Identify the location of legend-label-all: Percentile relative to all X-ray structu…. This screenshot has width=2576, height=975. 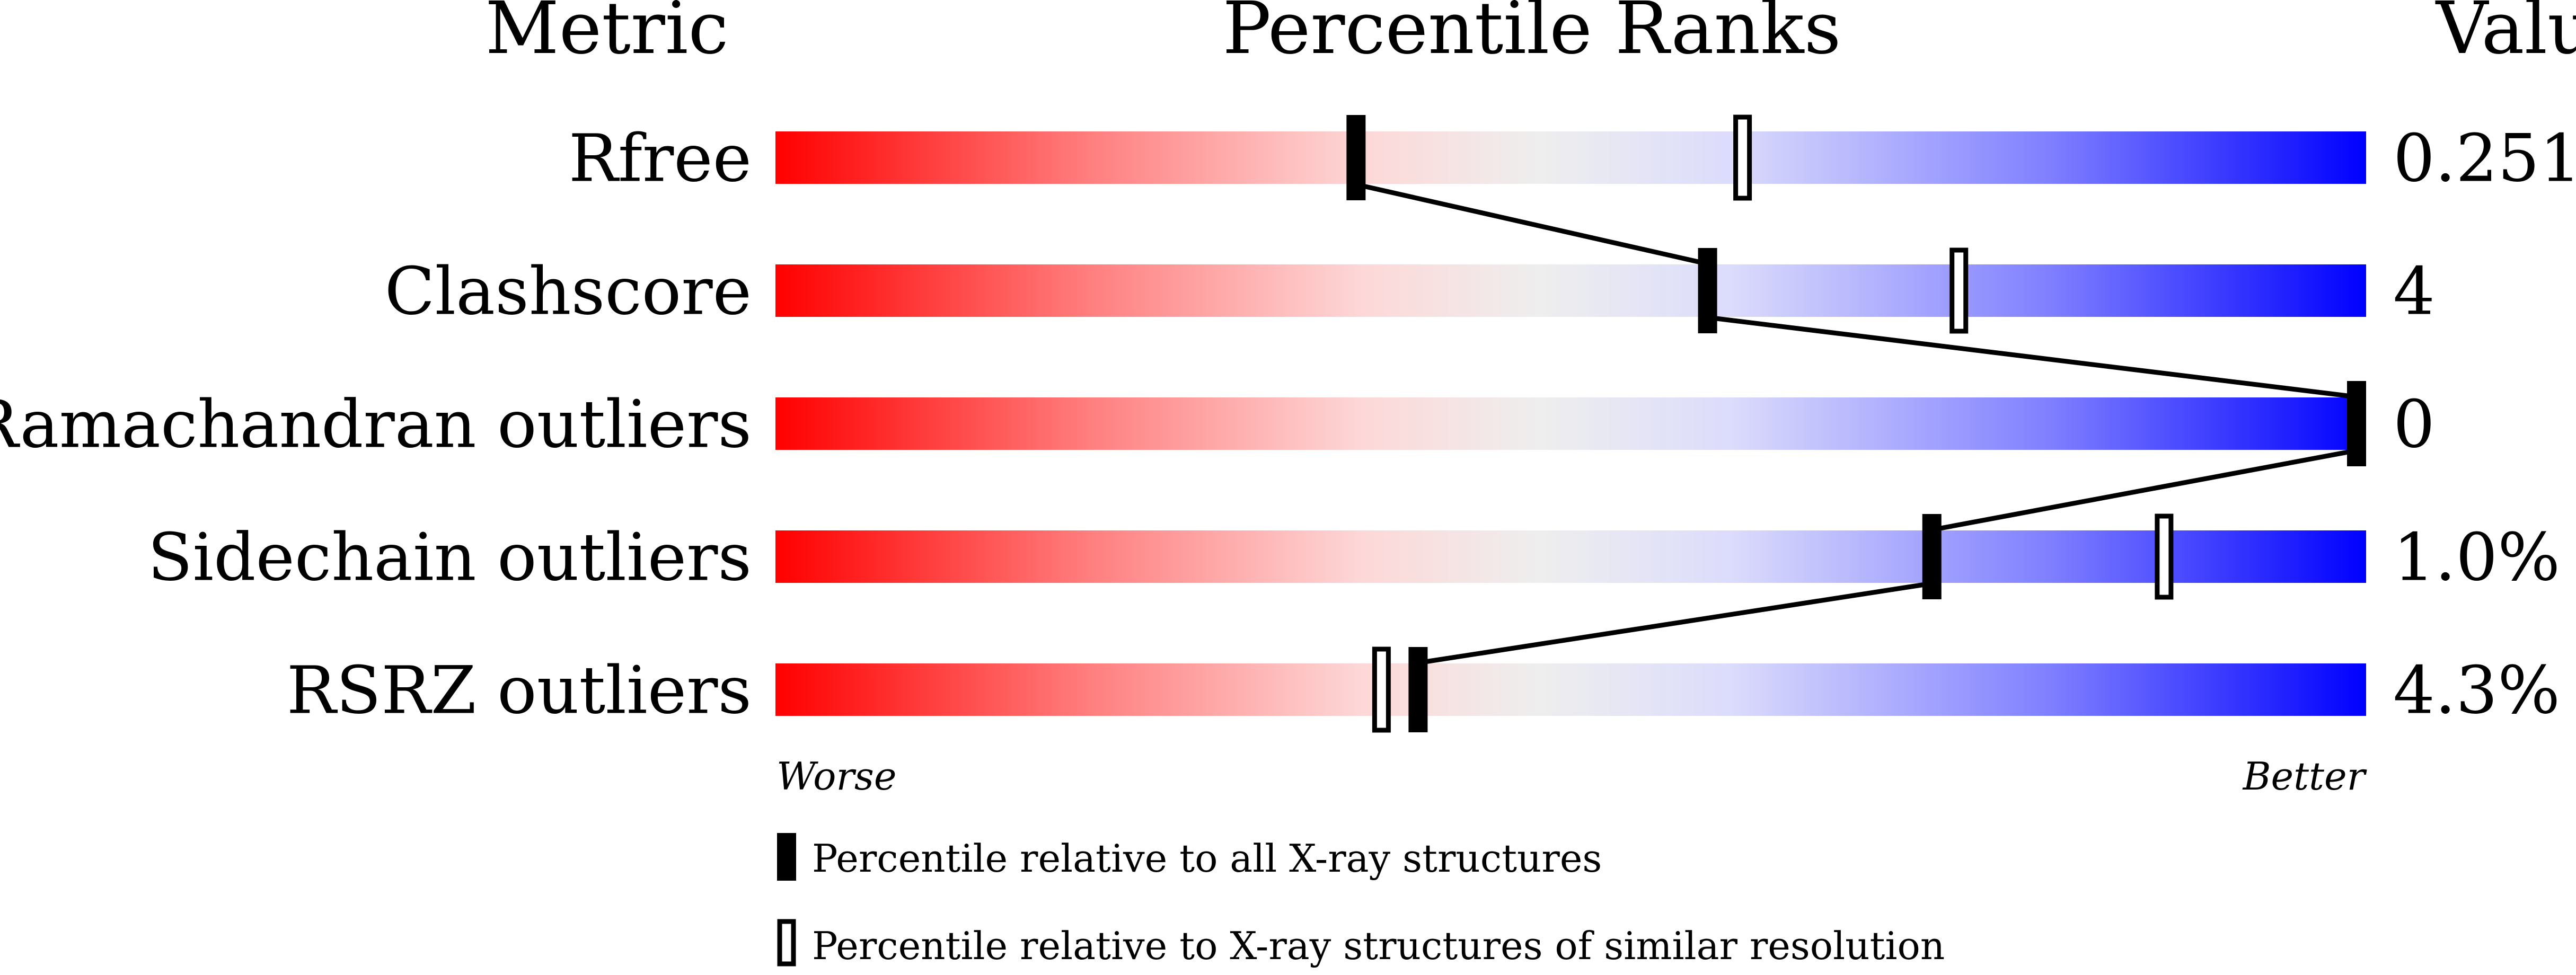
(1207, 858).